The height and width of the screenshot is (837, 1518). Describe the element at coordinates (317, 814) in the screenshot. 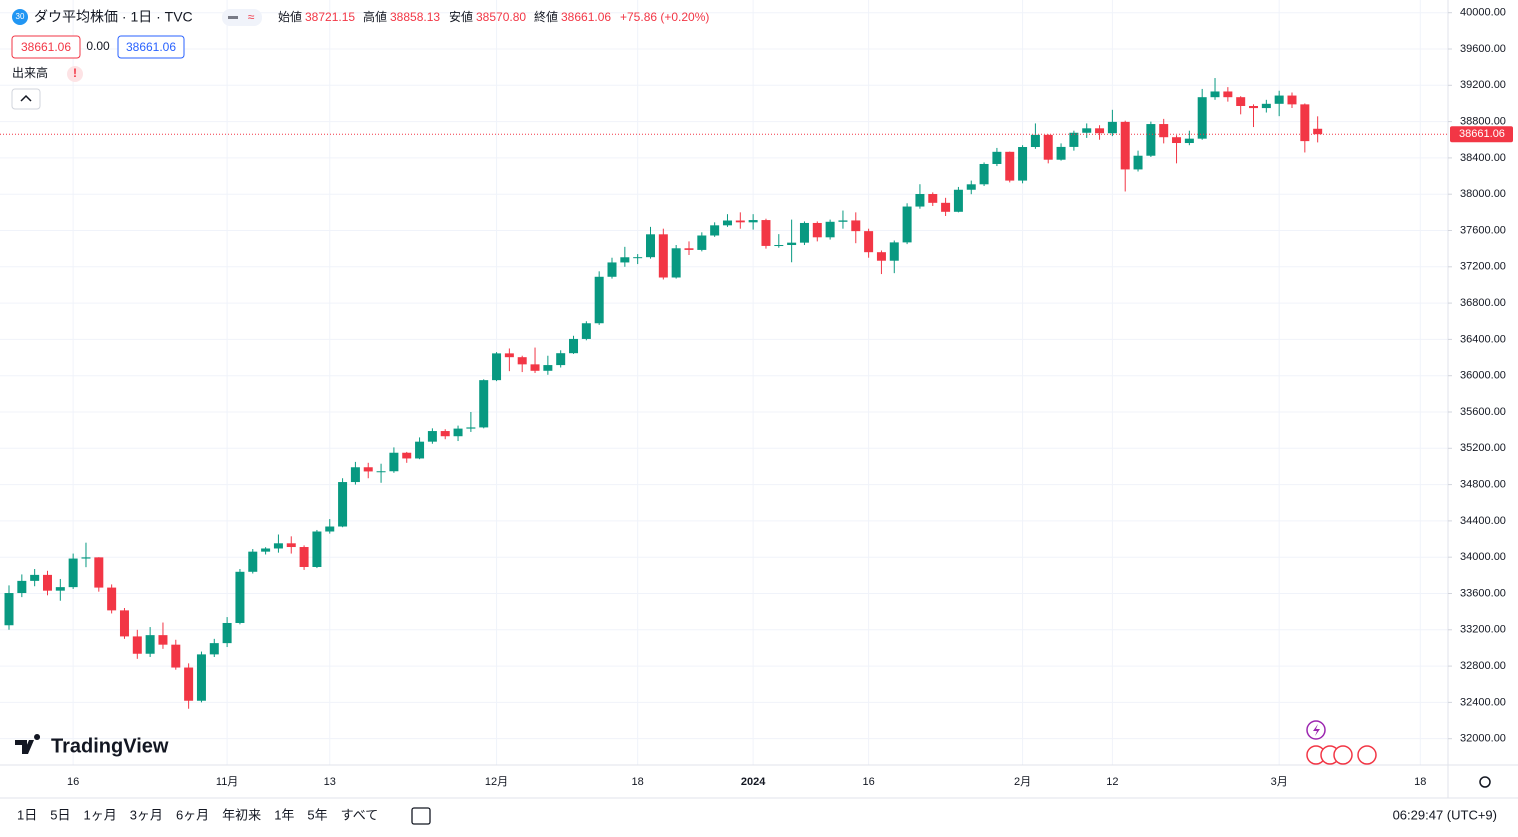

I see `range-button: 5年` at that location.